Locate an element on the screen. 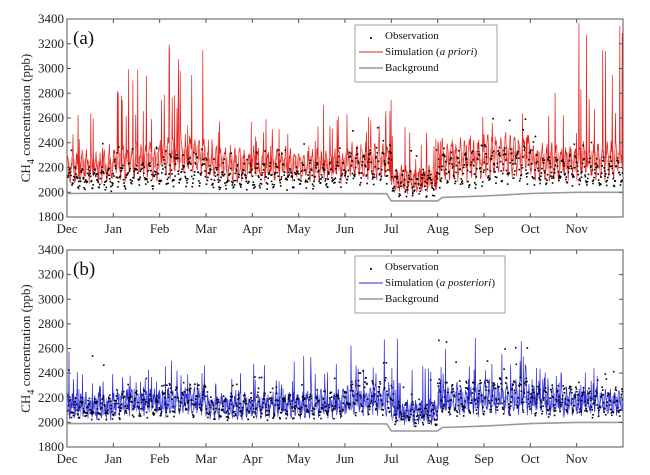 The image size is (650, 475). x-tick-label: Apr is located at coordinates (252, 458).